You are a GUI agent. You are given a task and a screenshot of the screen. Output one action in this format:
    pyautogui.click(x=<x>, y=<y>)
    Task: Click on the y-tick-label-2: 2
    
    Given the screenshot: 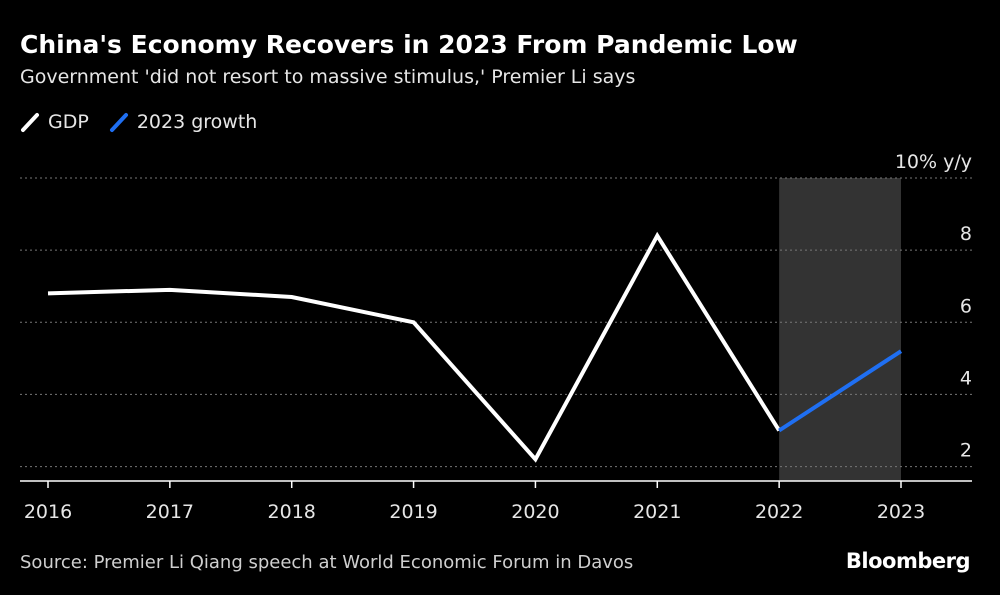 What is the action you would take?
    pyautogui.click(x=966, y=451)
    